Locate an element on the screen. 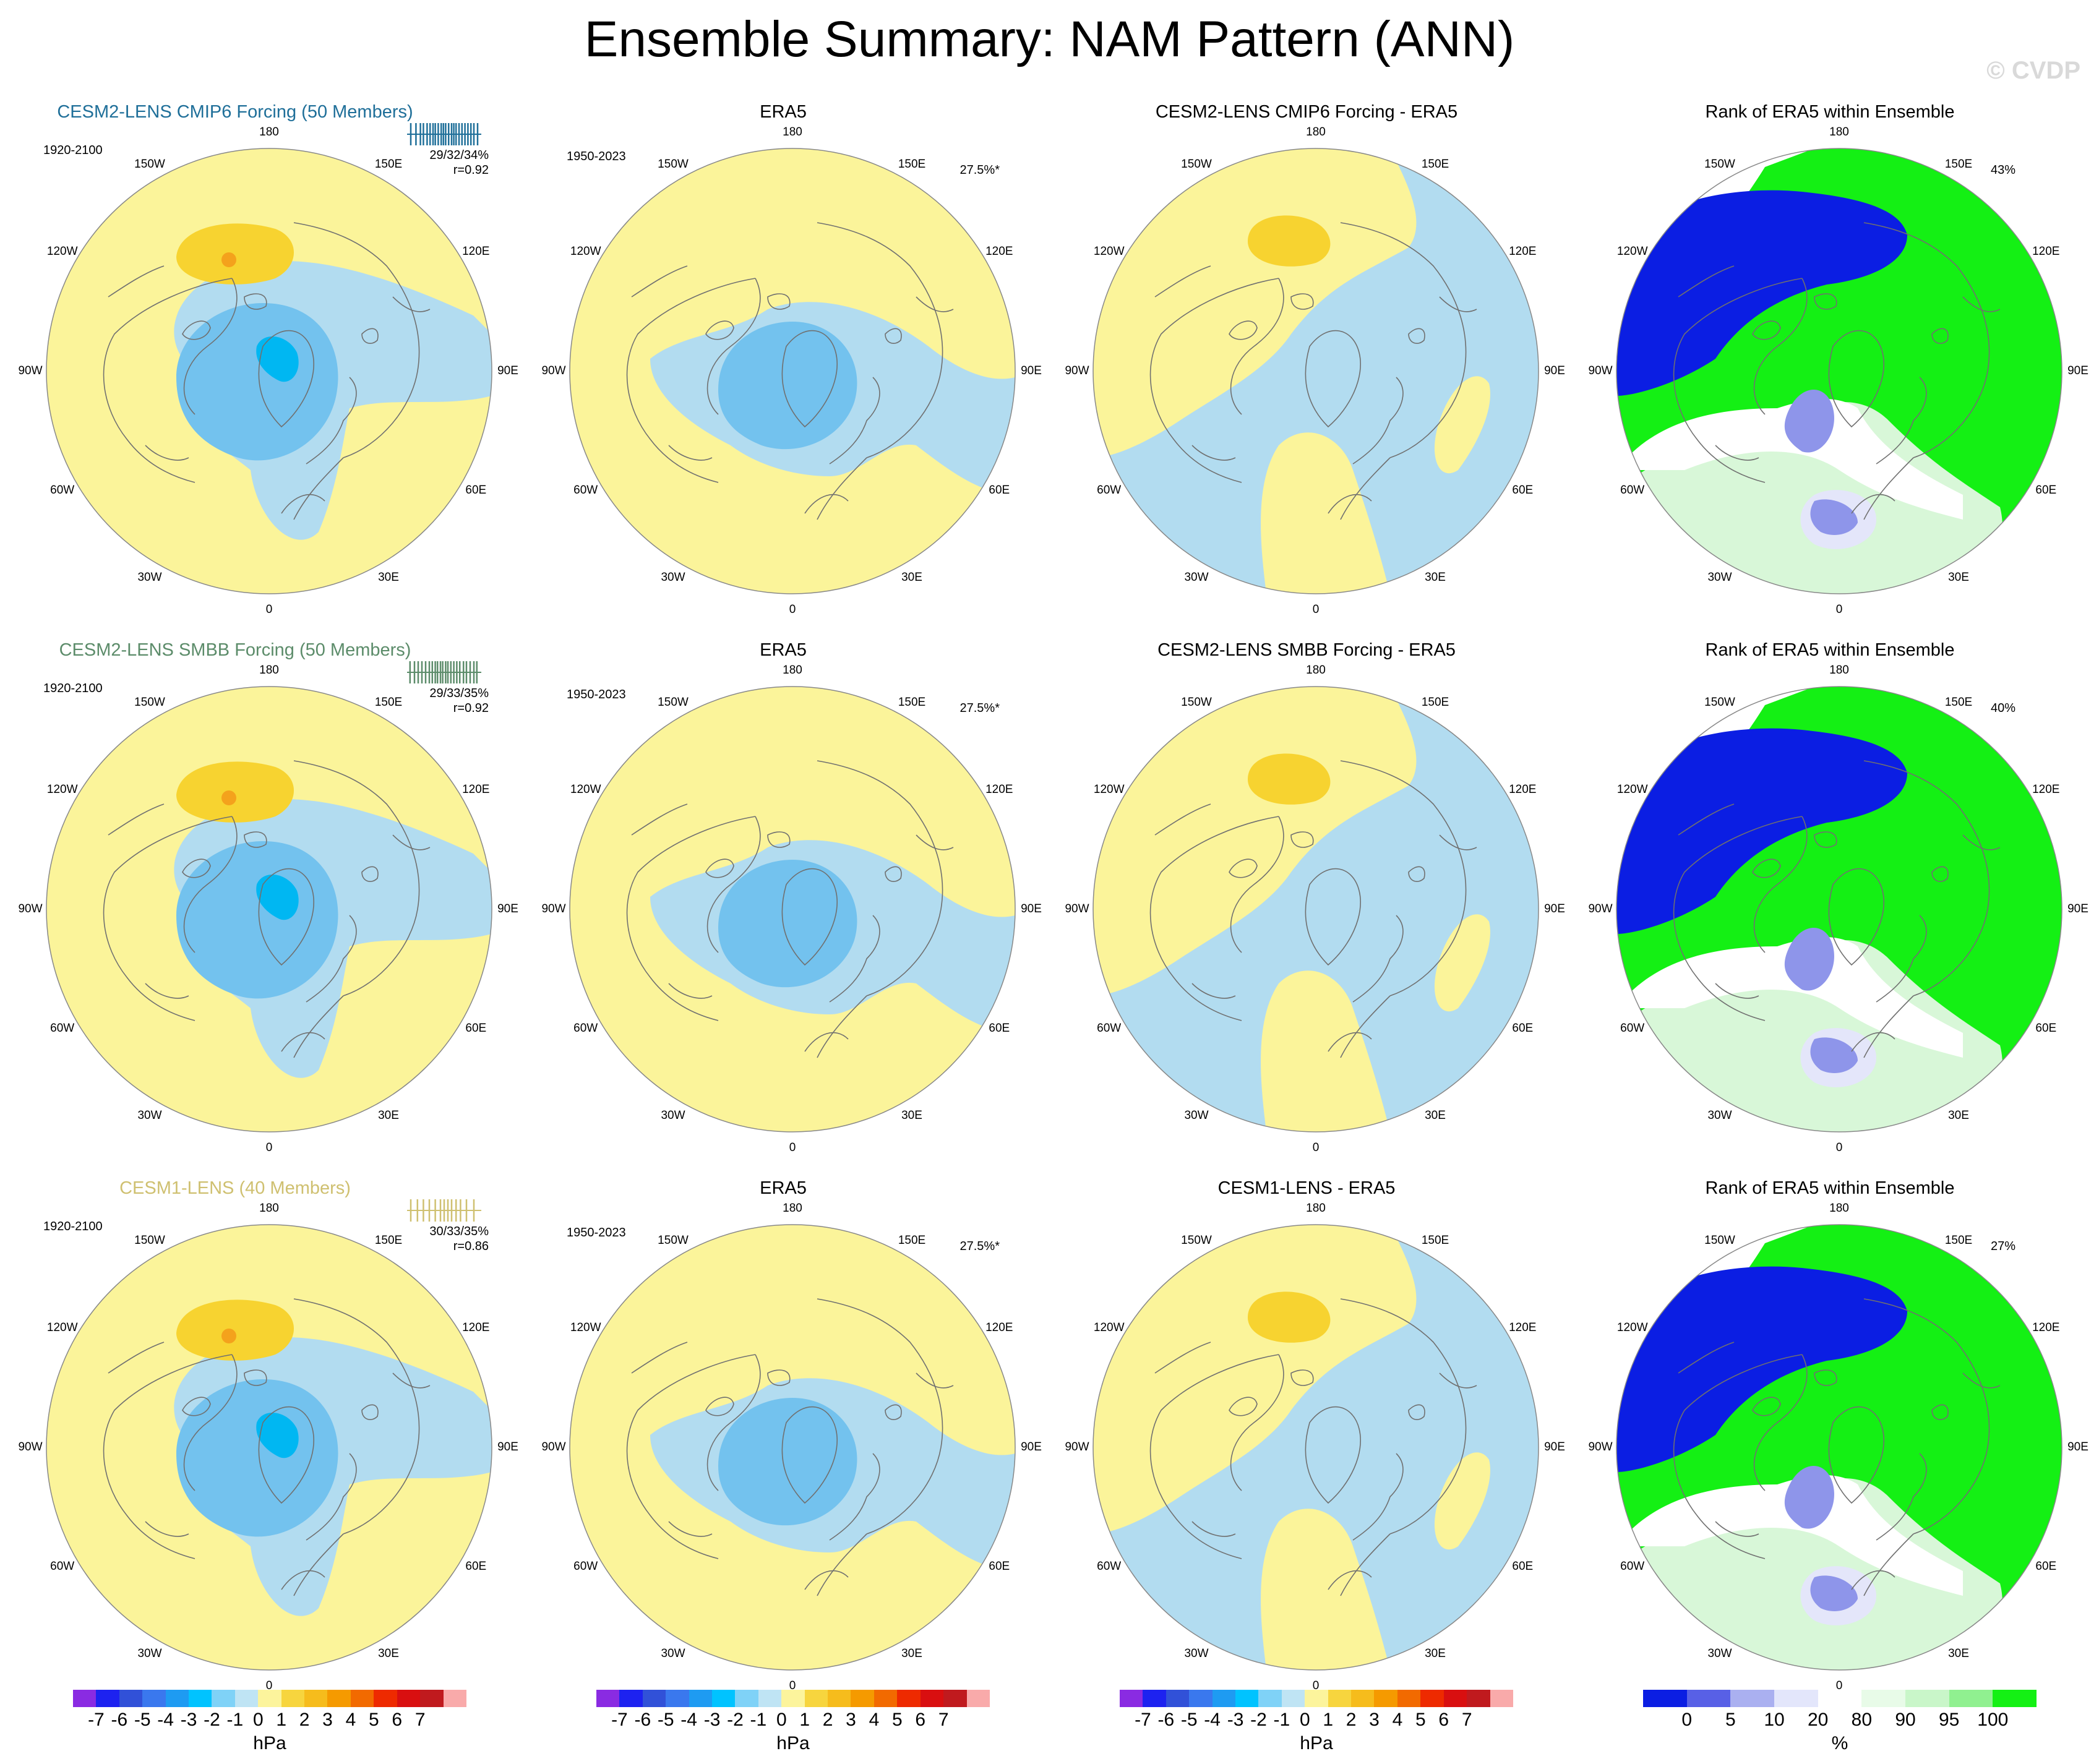  hpa-colorbar-model: -7 -6 -5 -4 -3 -2 -1 0 1 2 3 4 5 6 7 hPa is located at coordinates (269, 1727).